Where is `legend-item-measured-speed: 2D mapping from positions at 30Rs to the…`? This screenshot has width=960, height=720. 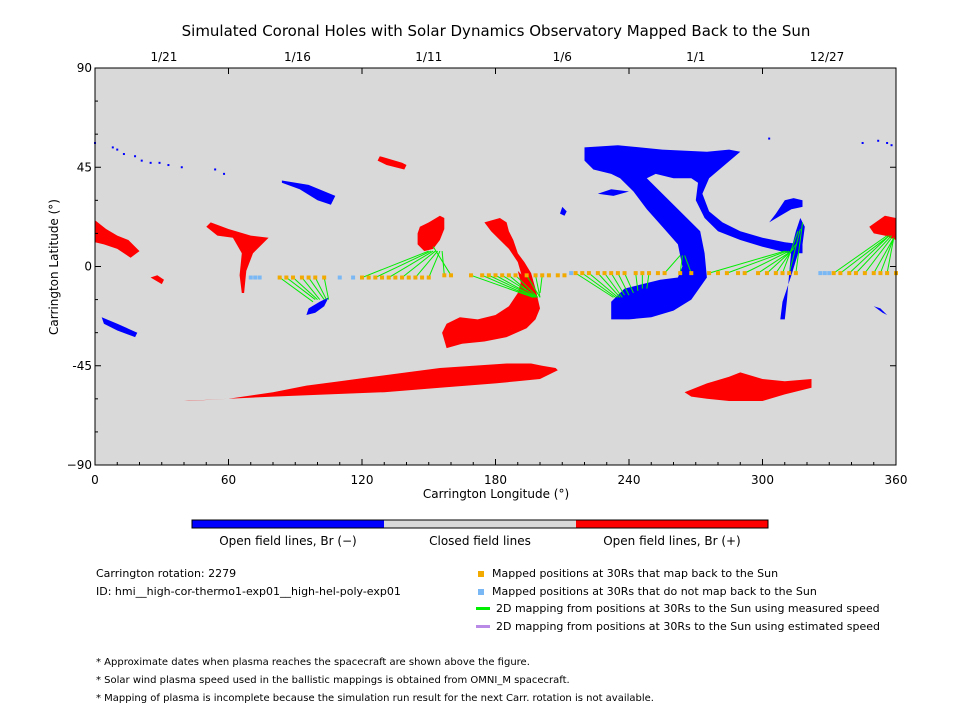 legend-item-measured-speed: 2D mapping from positions at 30Rs to the… is located at coordinates (678, 608).